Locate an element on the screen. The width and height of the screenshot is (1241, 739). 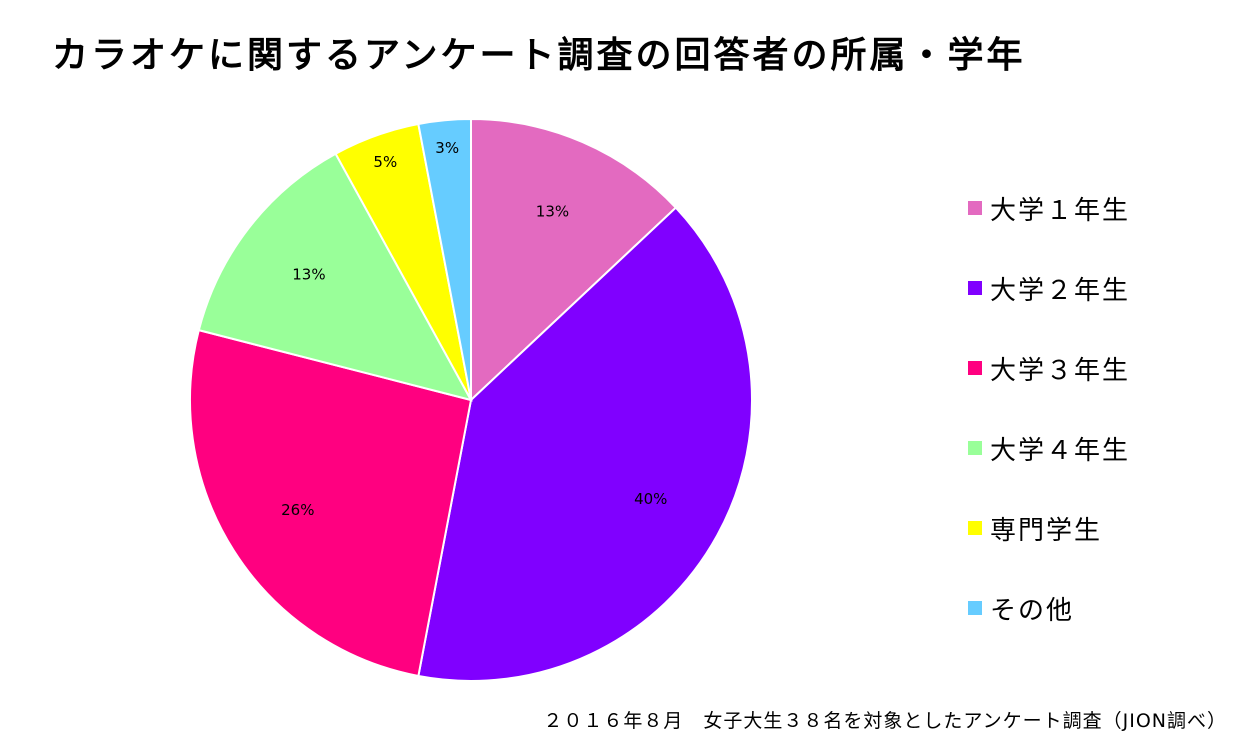
chart-footnote: ２０１６年８月 女子大生３８名を対象としたアンケート調査（JION調べ） is located at coordinates (885, 721).